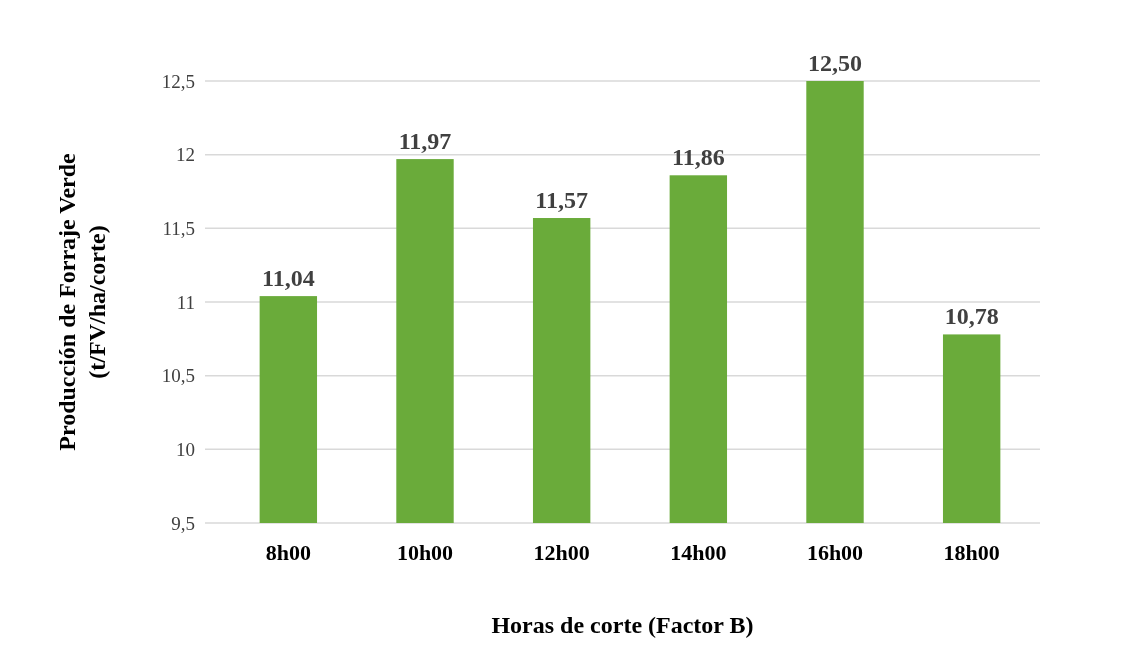 The width and height of the screenshot is (1136, 659). What do you see at coordinates (288, 552) in the screenshot?
I see `x-tick-label: 8h00` at bounding box center [288, 552].